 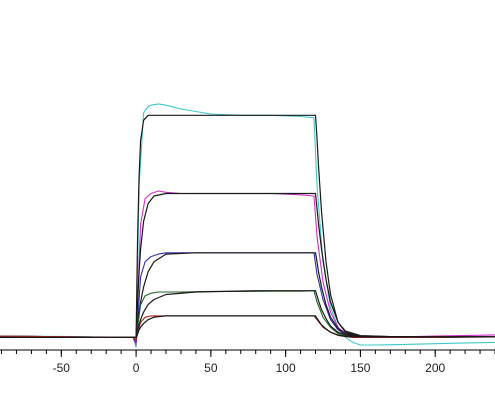 I want to click on x-tick-label: 100, so click(x=286, y=368).